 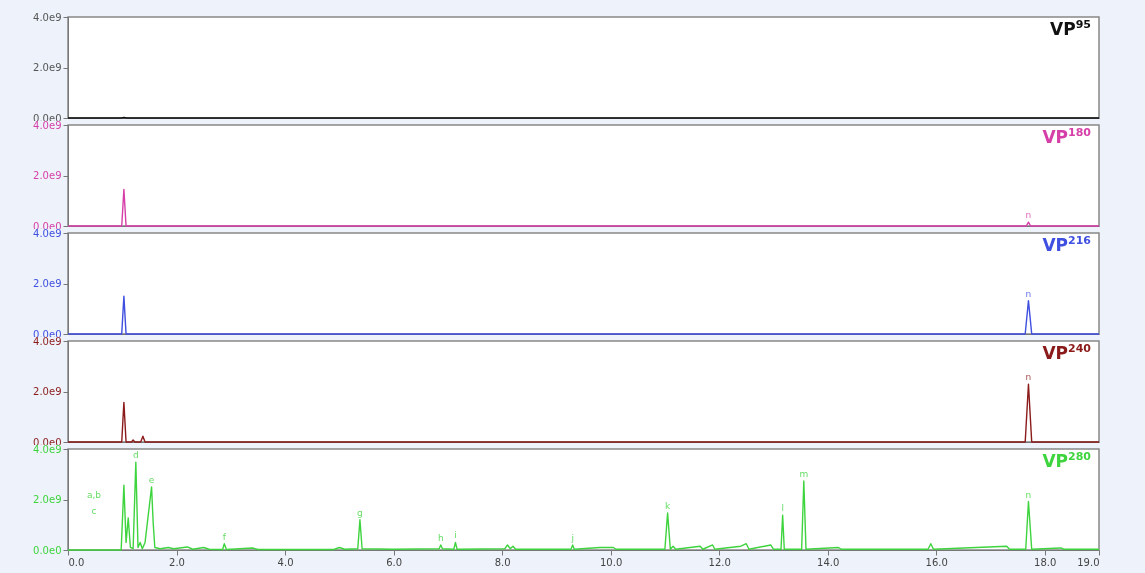 I want to click on x-tick-label: 8.0, so click(x=502, y=562).